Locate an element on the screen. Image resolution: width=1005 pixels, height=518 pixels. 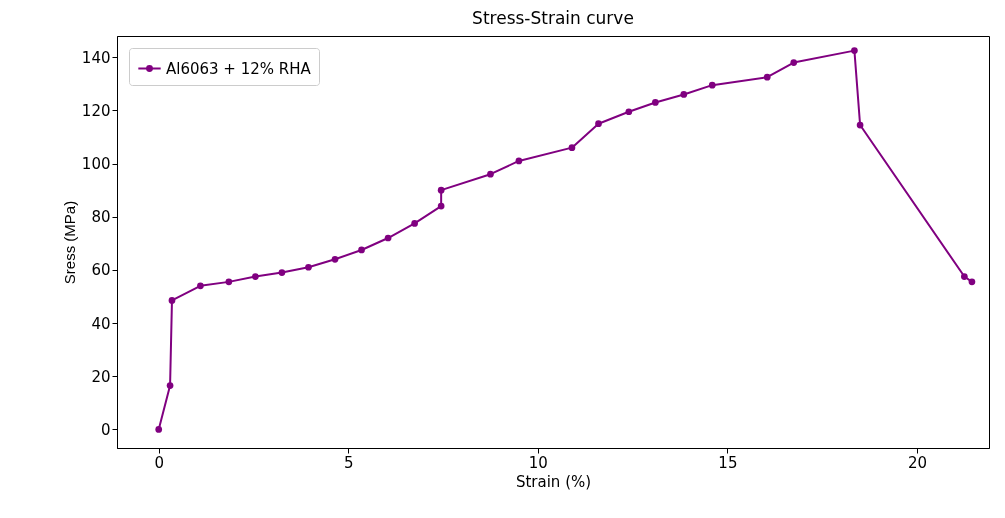
y-tick-label: 80 is located at coordinates (101, 217).